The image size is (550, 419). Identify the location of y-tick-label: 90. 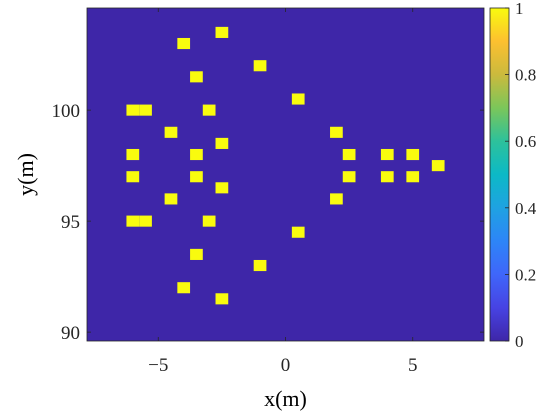
(70, 333).